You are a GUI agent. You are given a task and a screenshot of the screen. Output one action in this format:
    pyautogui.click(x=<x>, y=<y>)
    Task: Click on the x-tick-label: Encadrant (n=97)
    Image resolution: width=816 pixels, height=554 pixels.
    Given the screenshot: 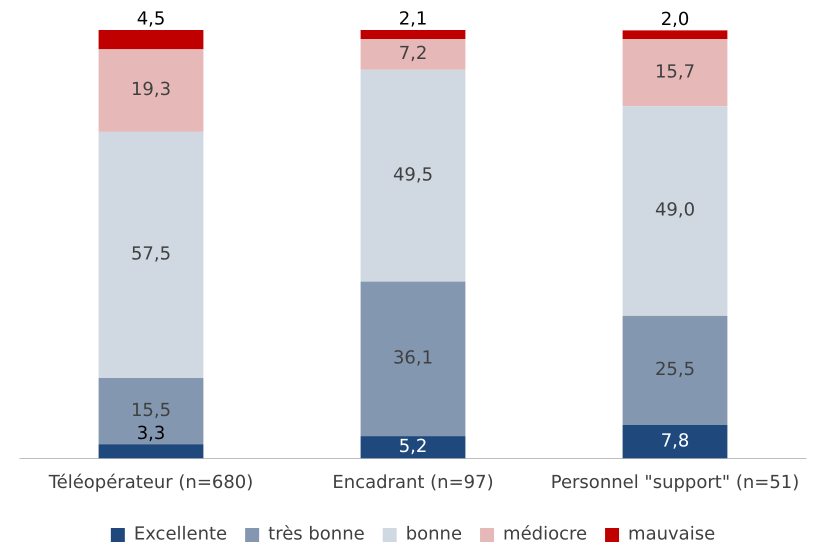 What is the action you would take?
    pyautogui.click(x=413, y=482)
    